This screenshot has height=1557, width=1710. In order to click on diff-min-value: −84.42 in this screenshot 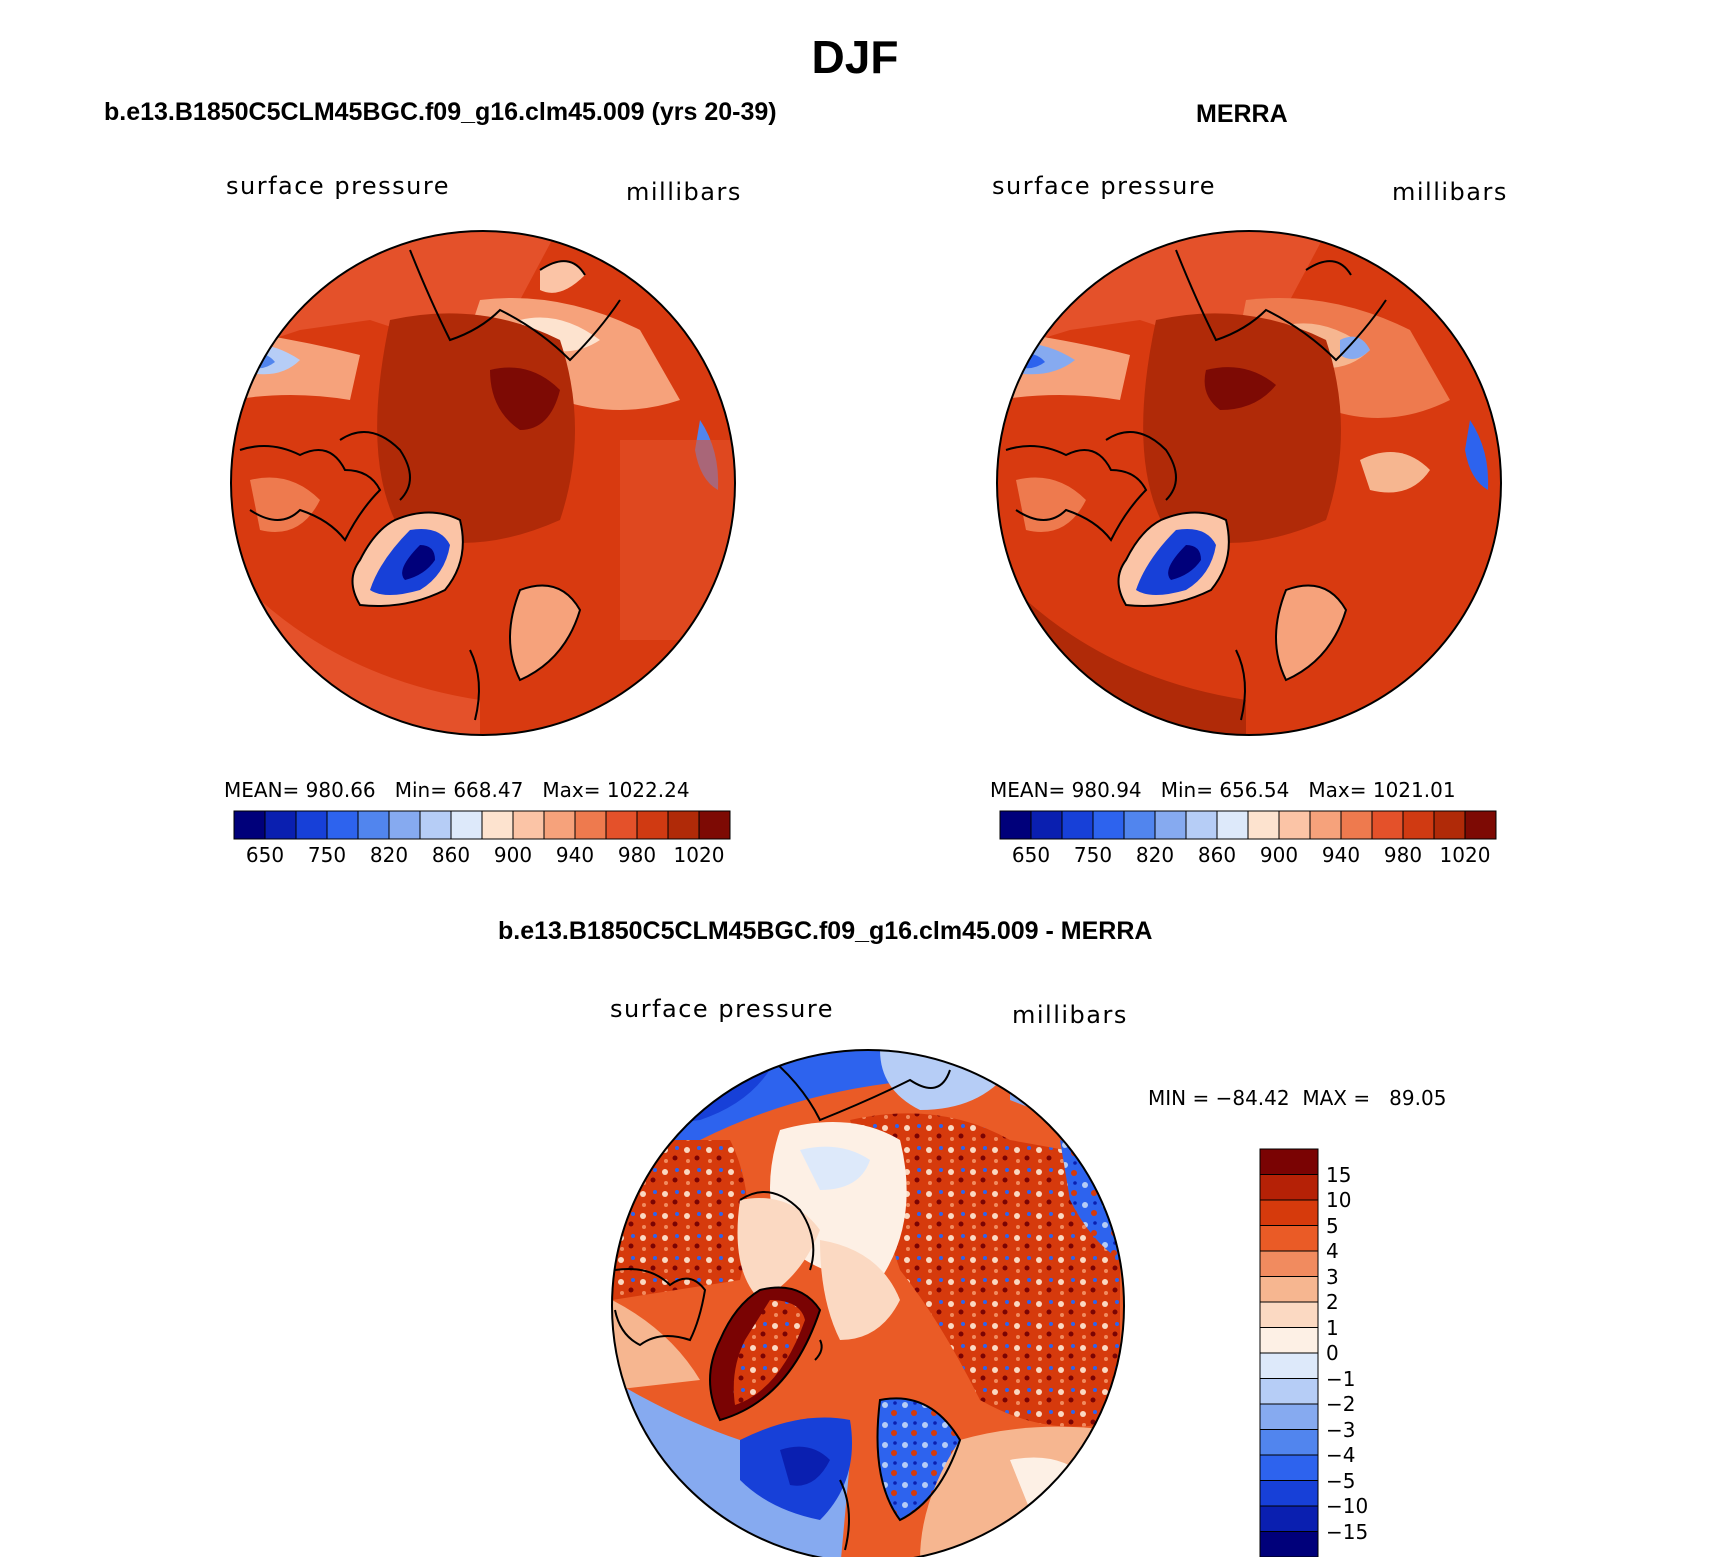, I will do `click(1253, 1098)`.